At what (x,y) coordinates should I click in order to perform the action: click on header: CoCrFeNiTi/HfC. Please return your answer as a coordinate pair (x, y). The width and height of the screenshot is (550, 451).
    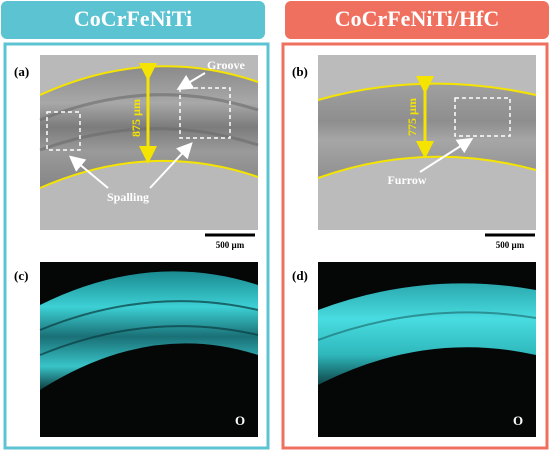
    Looking at the image, I should click on (417, 18).